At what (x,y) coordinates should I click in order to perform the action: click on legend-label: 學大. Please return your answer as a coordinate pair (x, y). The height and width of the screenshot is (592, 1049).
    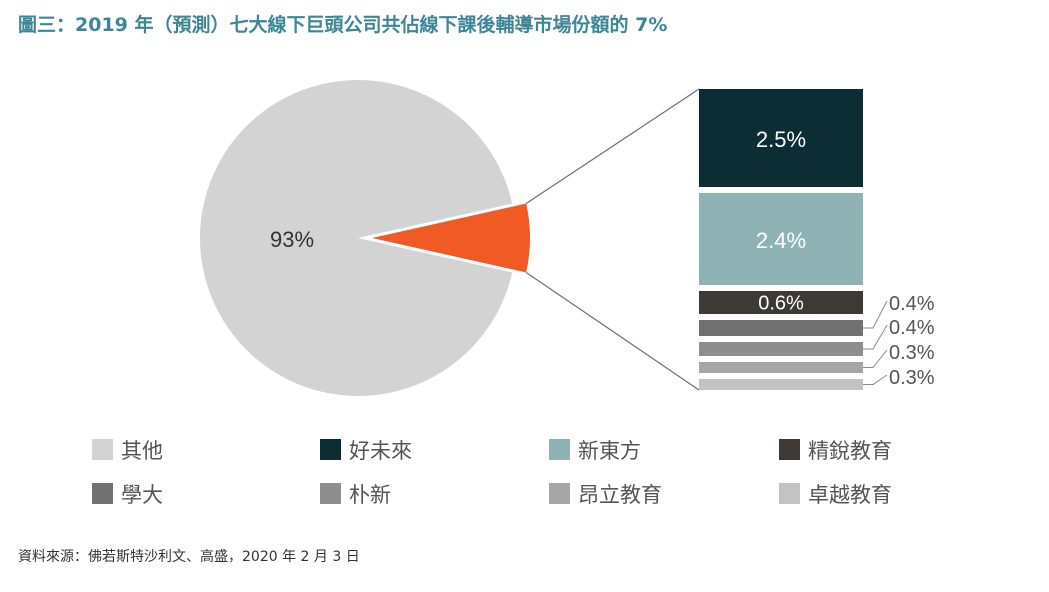
    Looking at the image, I should click on (142, 495).